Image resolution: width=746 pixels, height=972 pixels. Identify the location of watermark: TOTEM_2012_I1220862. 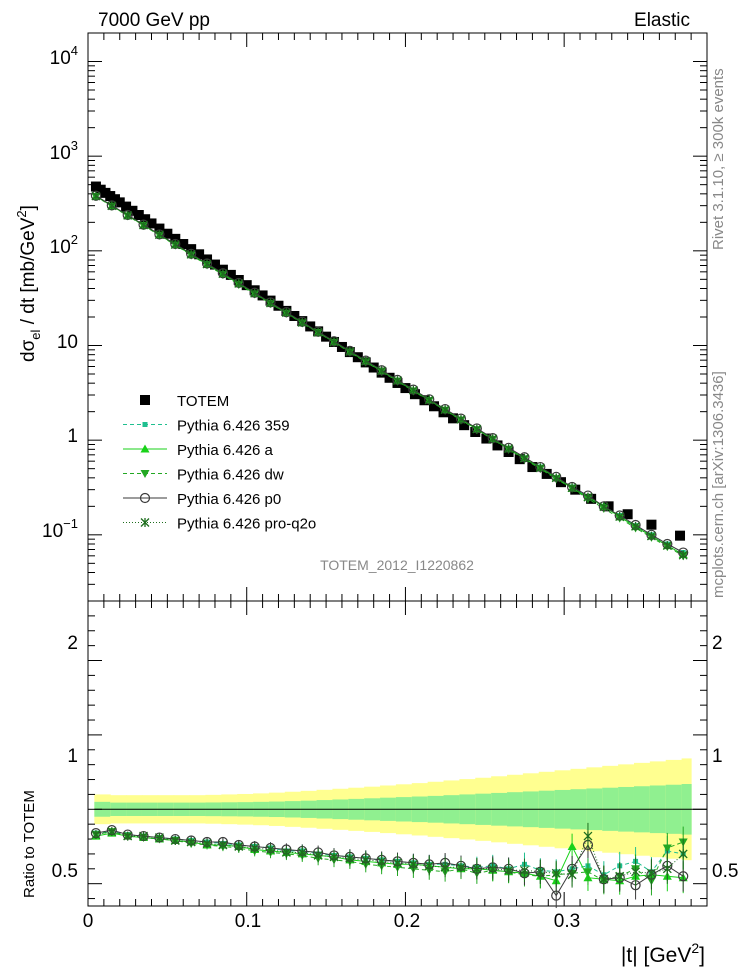
(397, 565).